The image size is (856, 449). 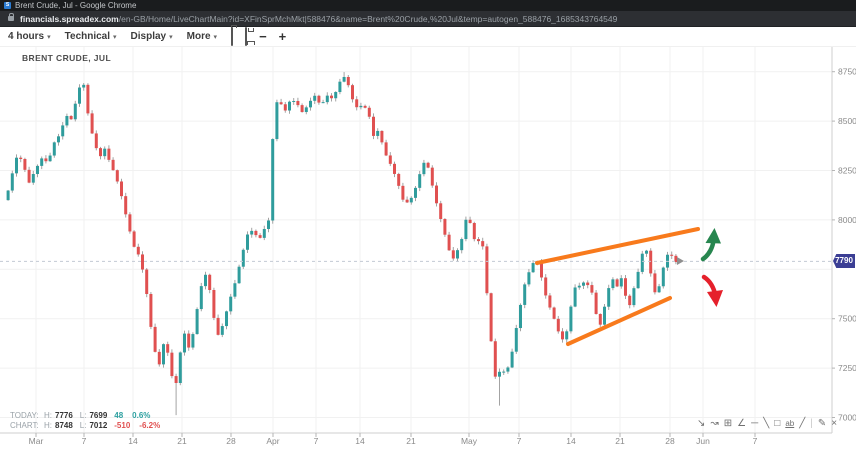 I want to click on more-label: More, so click(x=198, y=36).